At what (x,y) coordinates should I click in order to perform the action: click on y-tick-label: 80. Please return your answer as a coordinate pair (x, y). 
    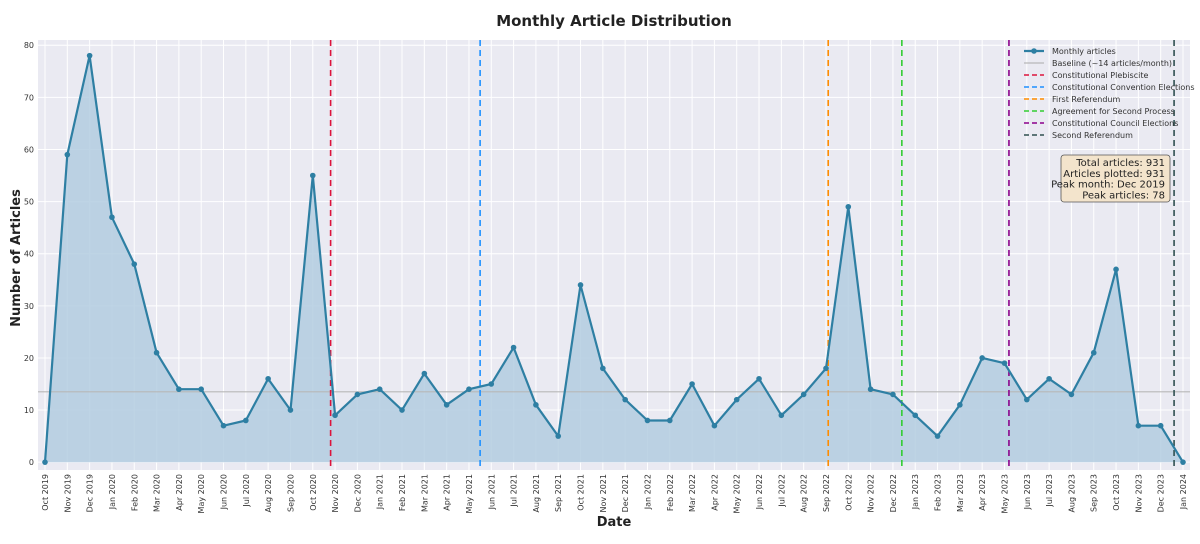
    Looking at the image, I should click on (29, 45).